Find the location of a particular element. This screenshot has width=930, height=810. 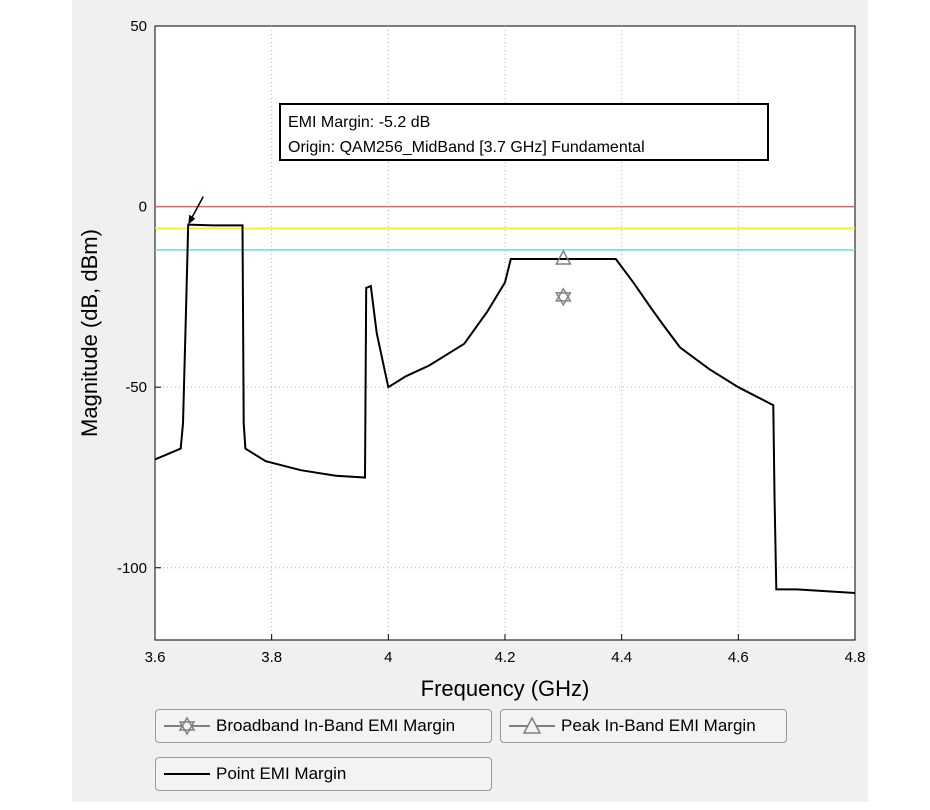

x-tick-label: 3.6 is located at coordinates (155, 657).